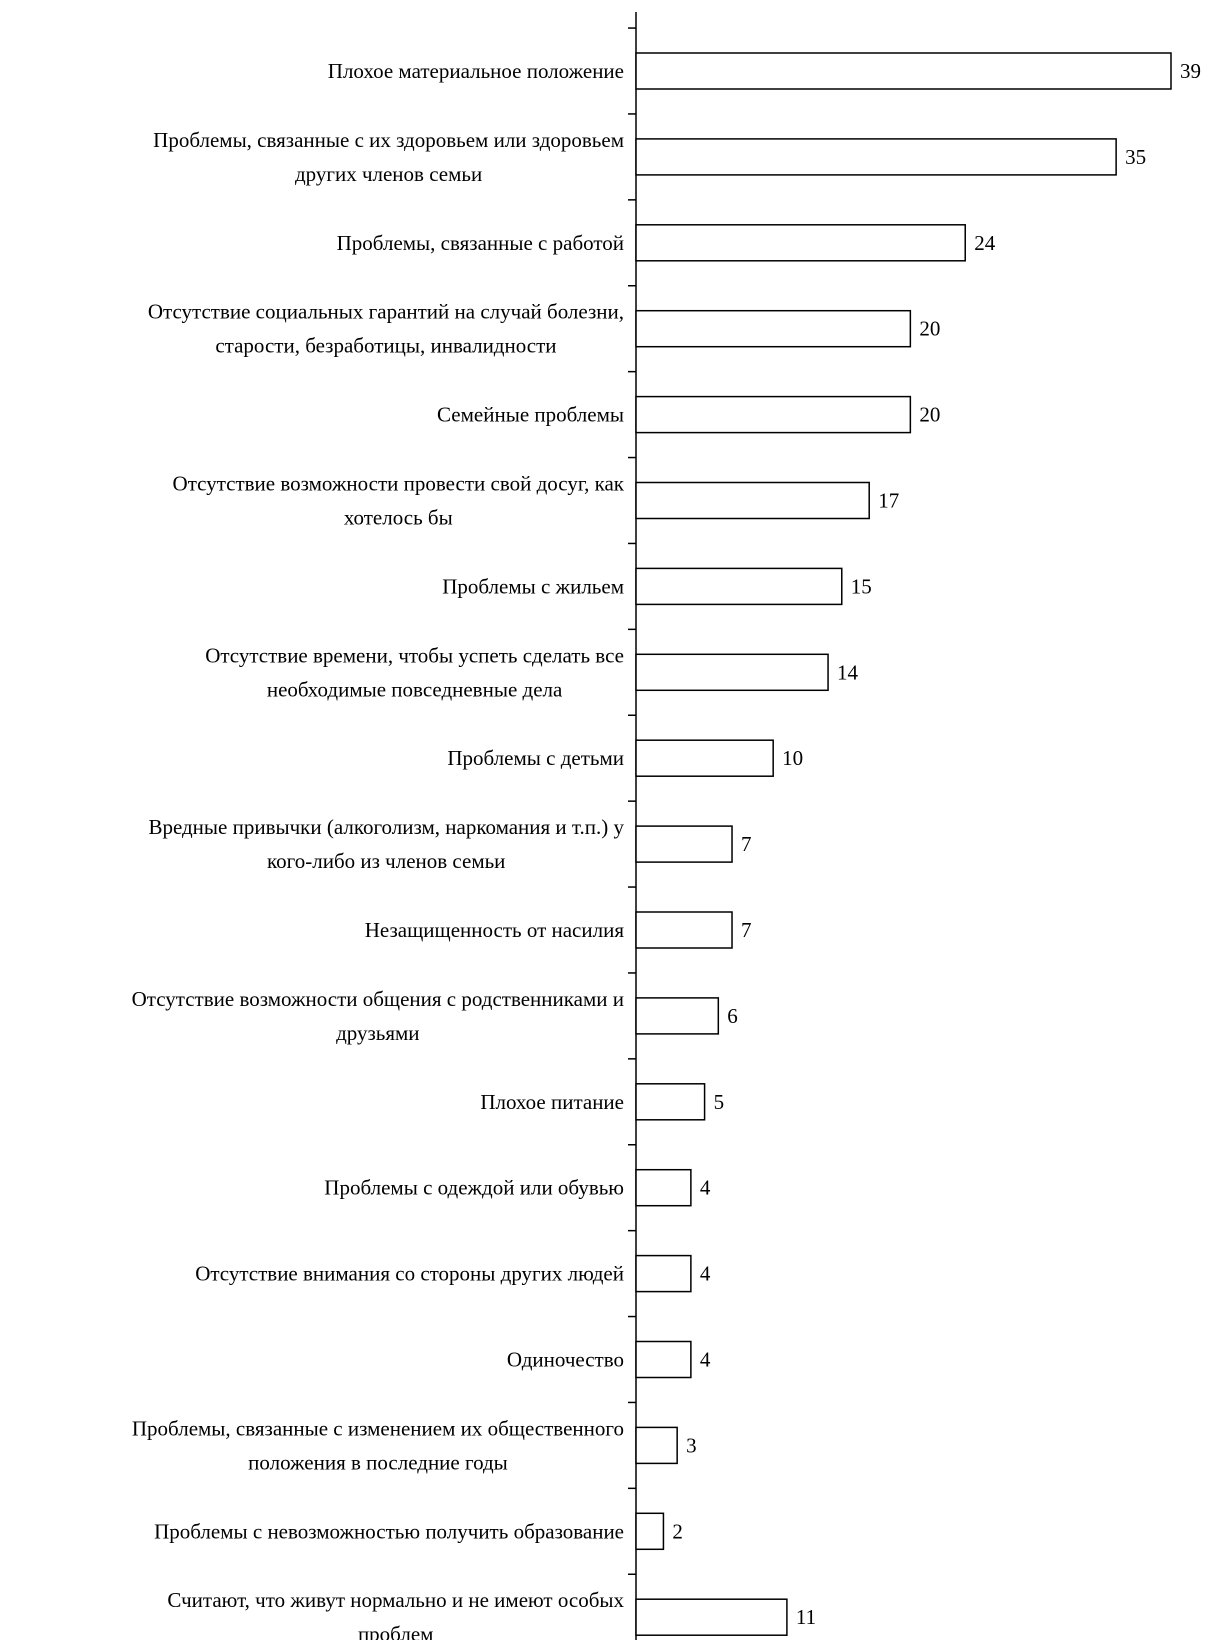 This screenshot has height=1640, width=1212. I want to click on data-label: 39, so click(1190, 71).